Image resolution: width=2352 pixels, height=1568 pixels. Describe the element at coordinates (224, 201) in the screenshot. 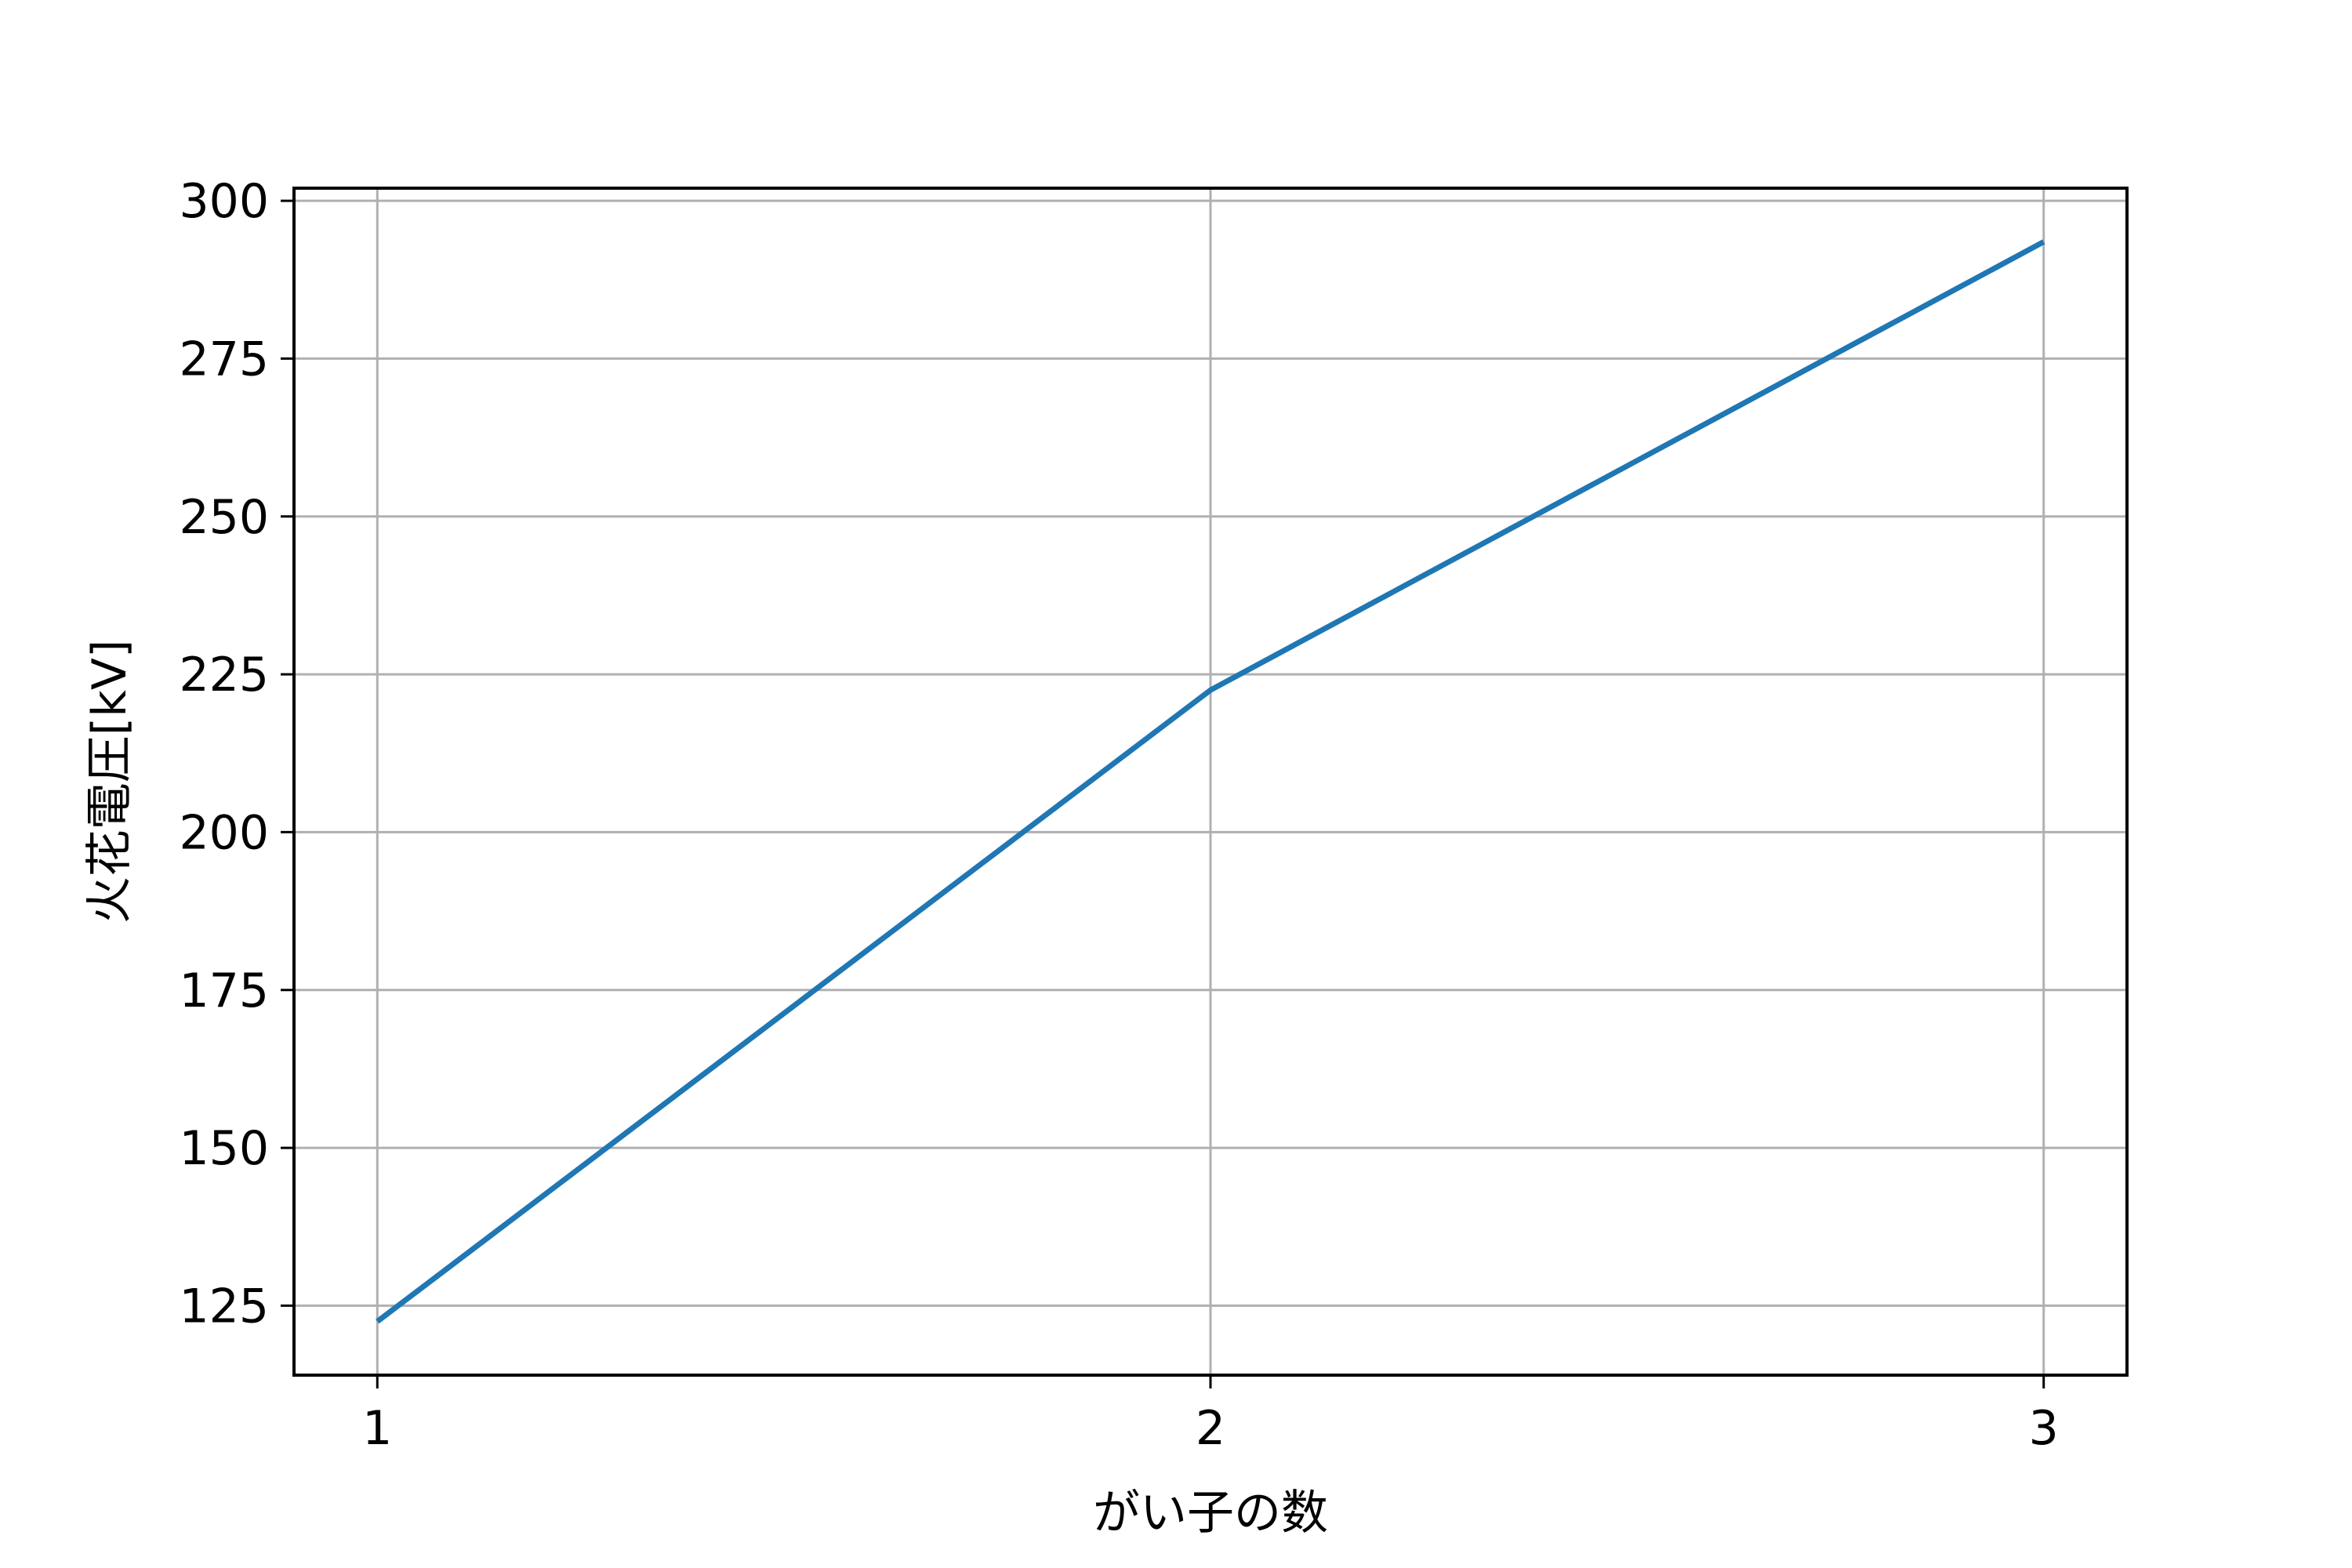

I see `y-tick-label: 300` at that location.